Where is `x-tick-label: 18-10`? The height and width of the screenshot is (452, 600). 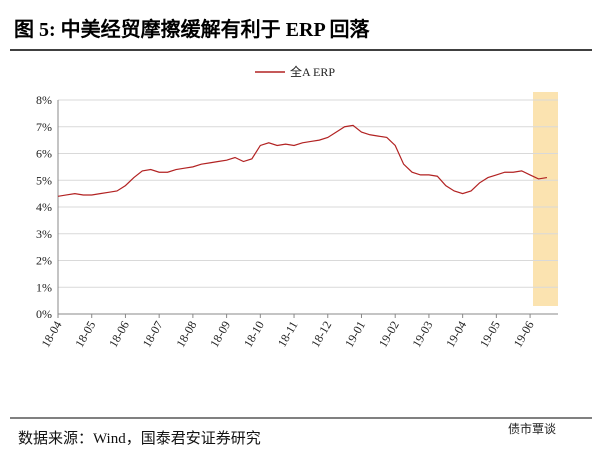 x-tick-label: 18-10 is located at coordinates (254, 334).